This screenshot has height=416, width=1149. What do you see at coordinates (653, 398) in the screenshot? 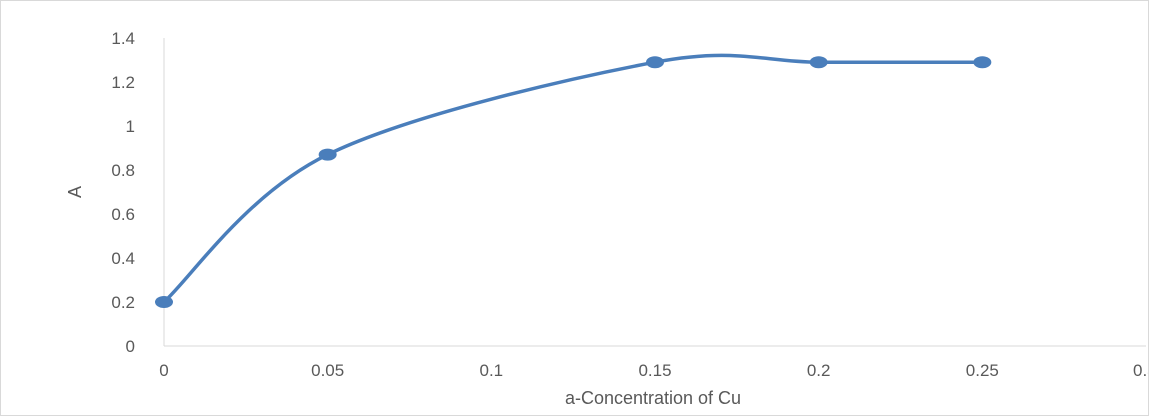
I see `x-axis-title: a-Concentration of Cu` at bounding box center [653, 398].